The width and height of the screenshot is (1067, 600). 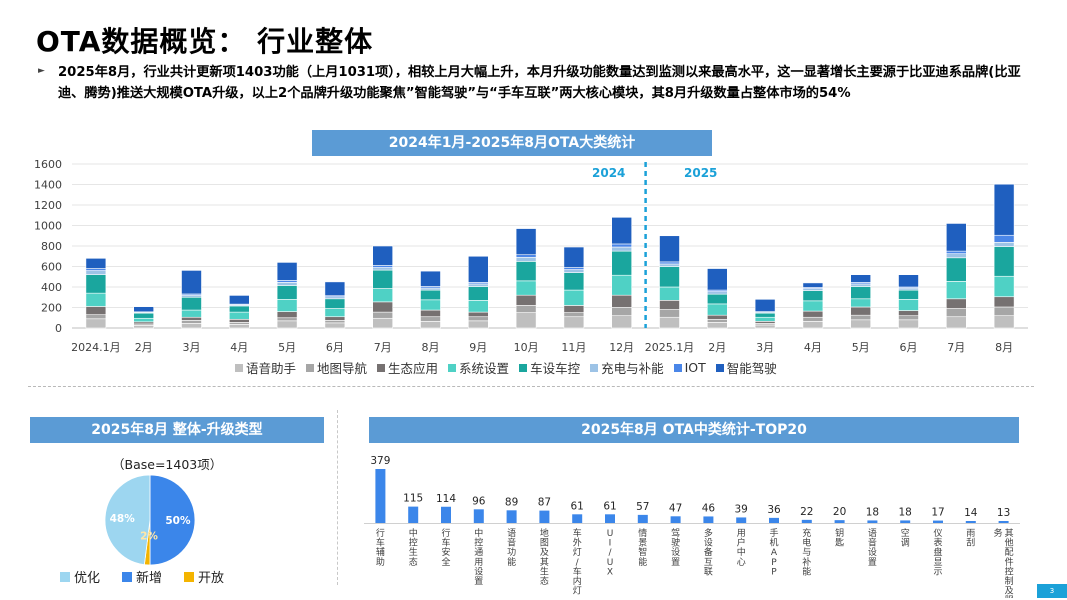 I want to click on bar-value-label: 61, so click(x=609, y=506).